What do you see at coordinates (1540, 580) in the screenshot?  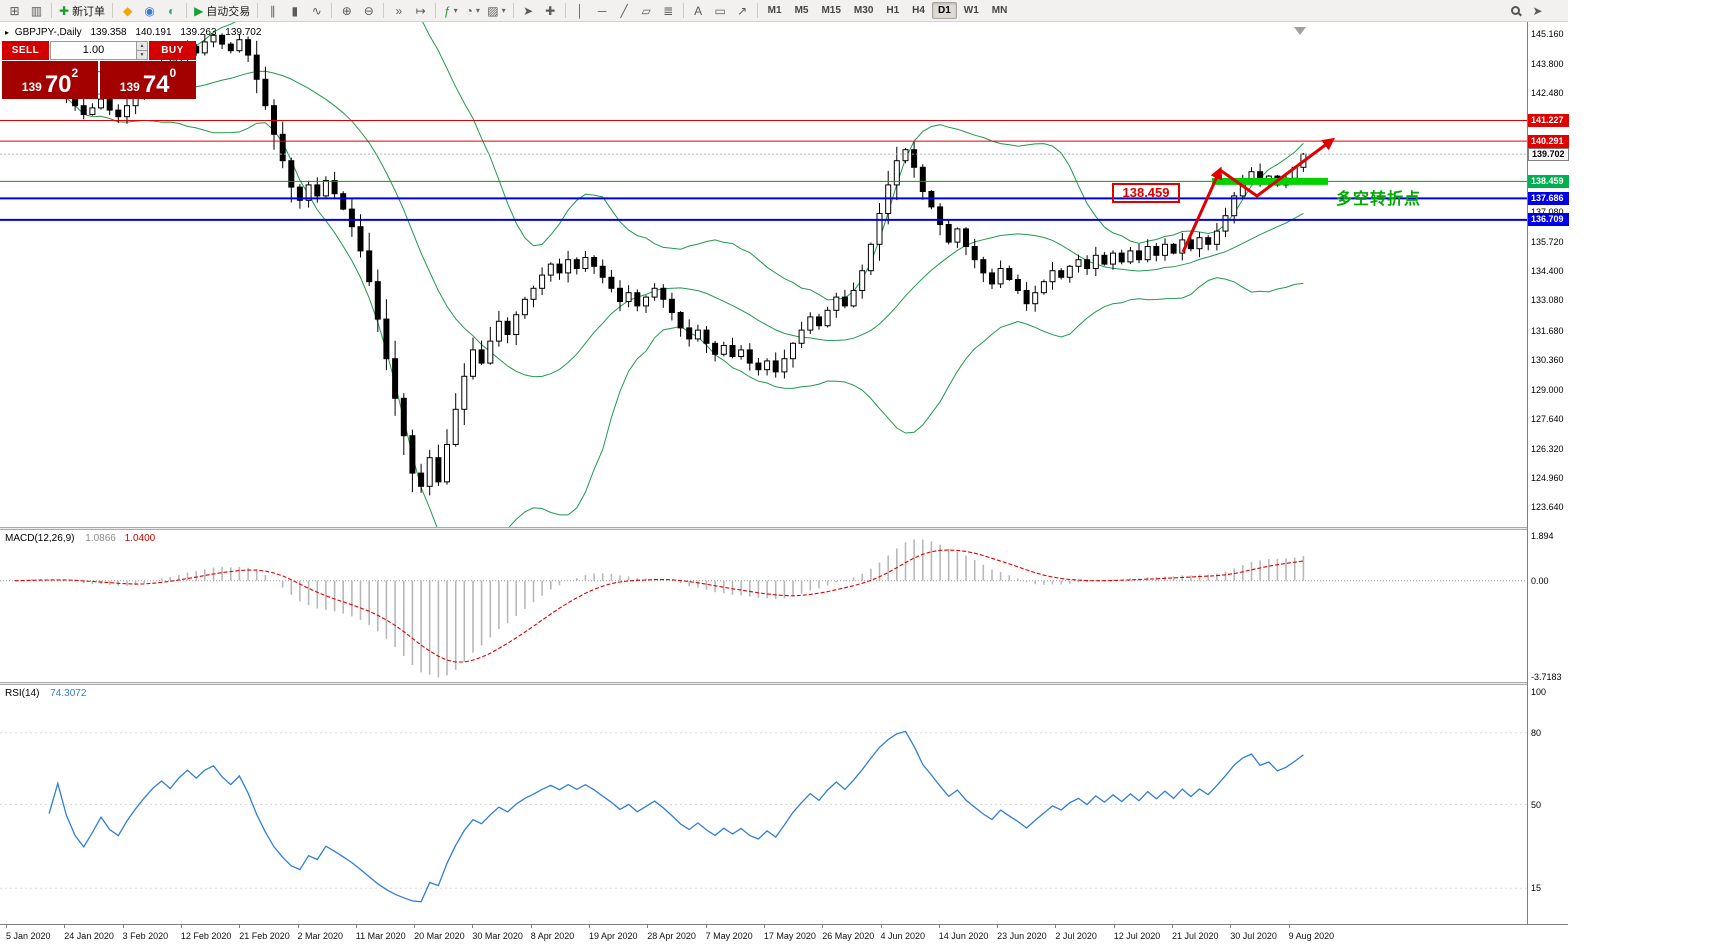 I see `macd-tick: 0.00` at bounding box center [1540, 580].